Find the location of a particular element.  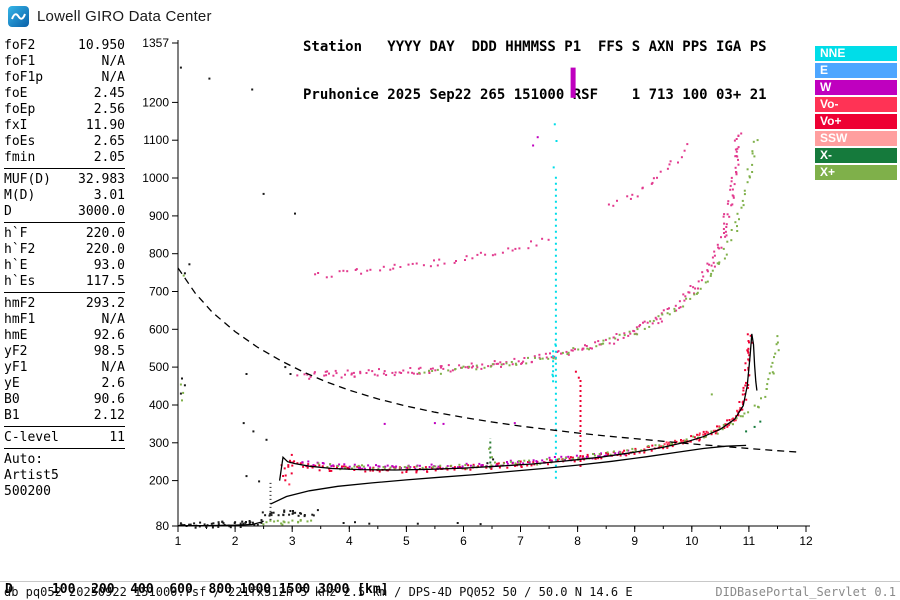

param-label: hmE is located at coordinates (16, 335).